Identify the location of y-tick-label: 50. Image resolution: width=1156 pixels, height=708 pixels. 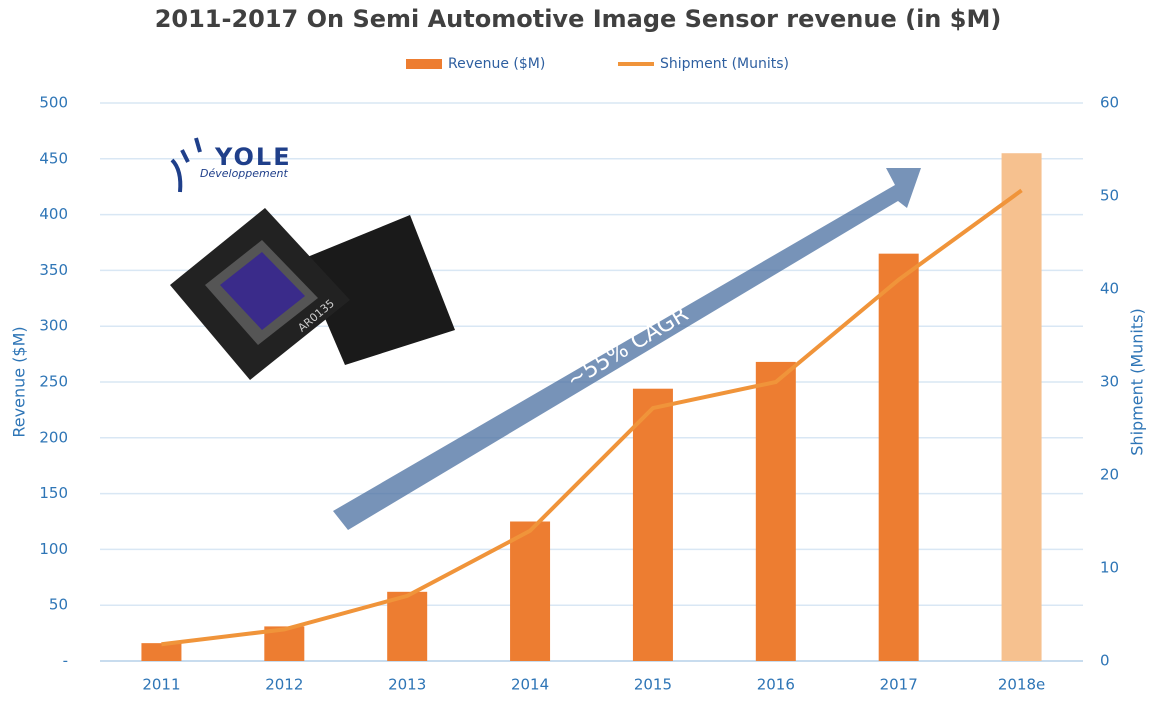
(58, 605).